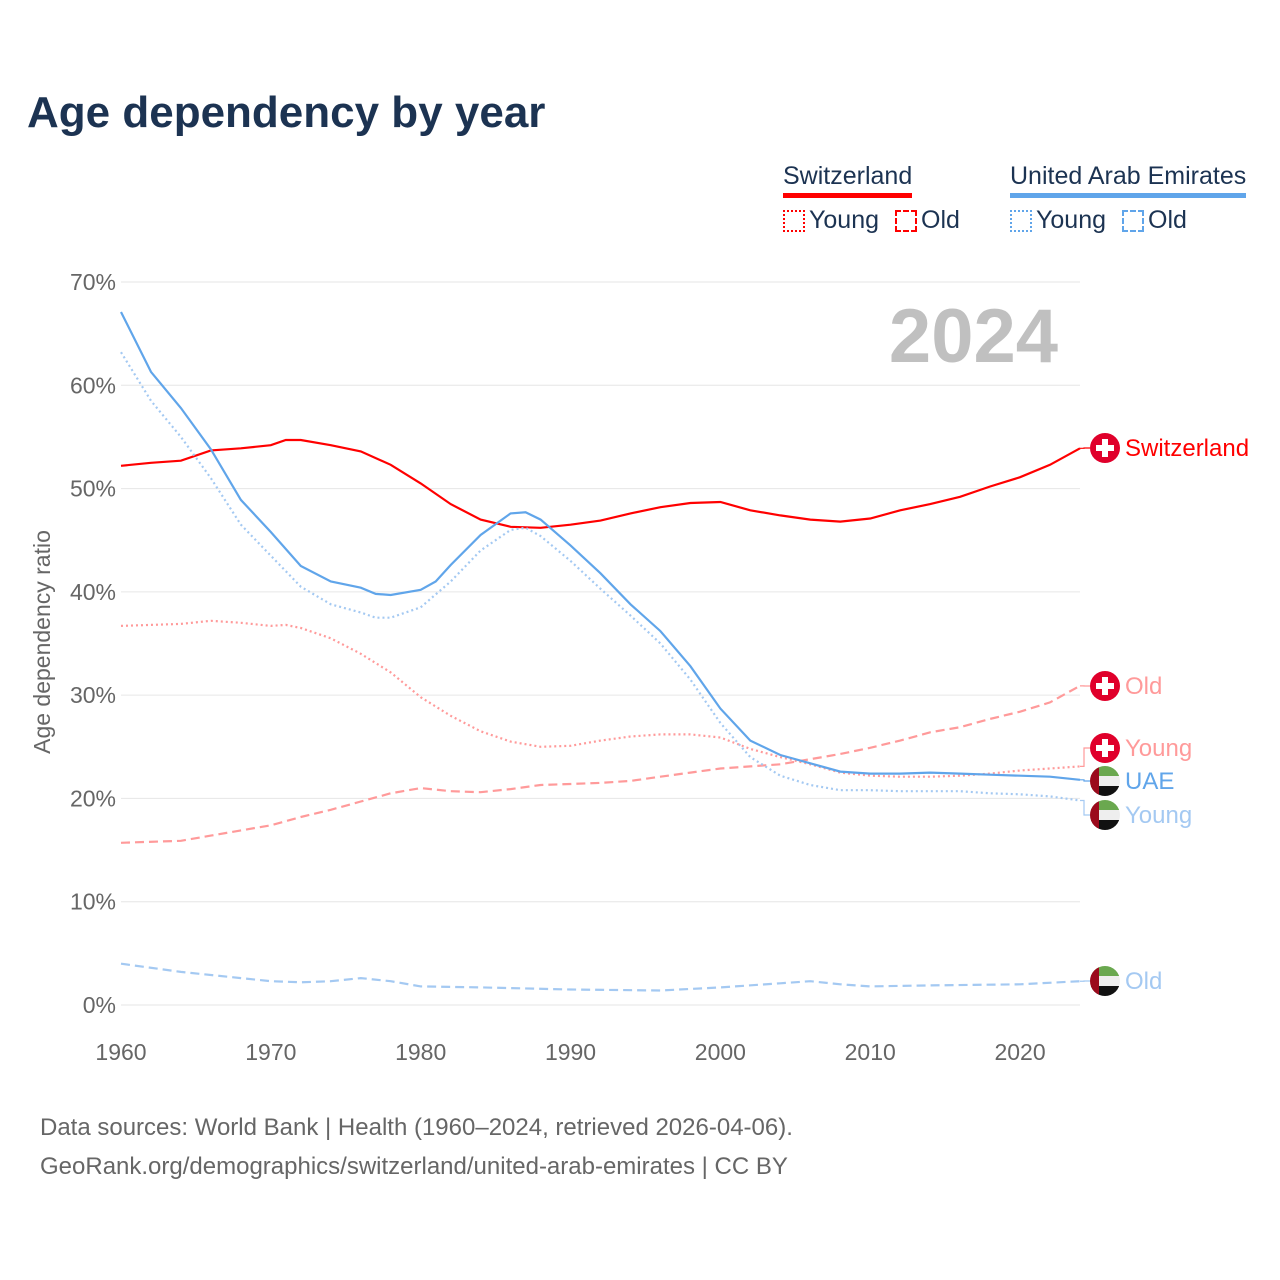  What do you see at coordinates (848, 180) in the screenshot?
I see `legend-country-switzerland: Switzerland` at bounding box center [848, 180].